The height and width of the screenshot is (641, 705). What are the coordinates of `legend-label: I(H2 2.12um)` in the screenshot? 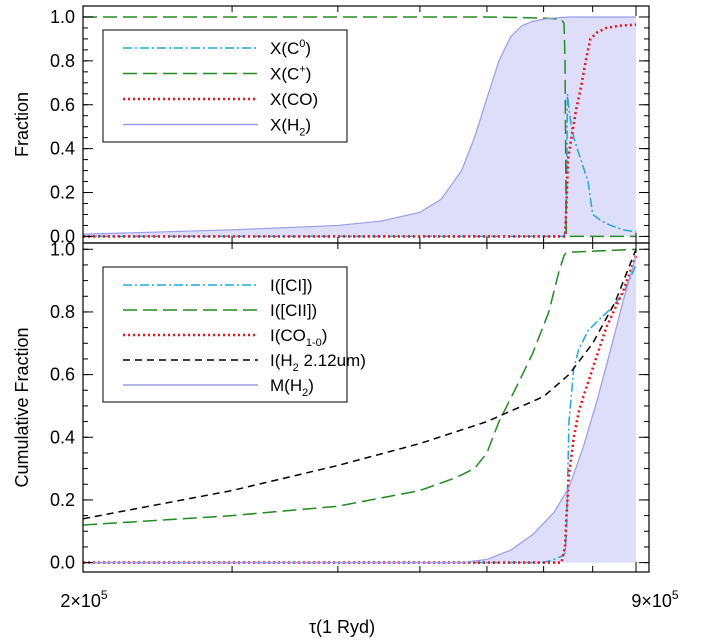 It's located at (318, 362).